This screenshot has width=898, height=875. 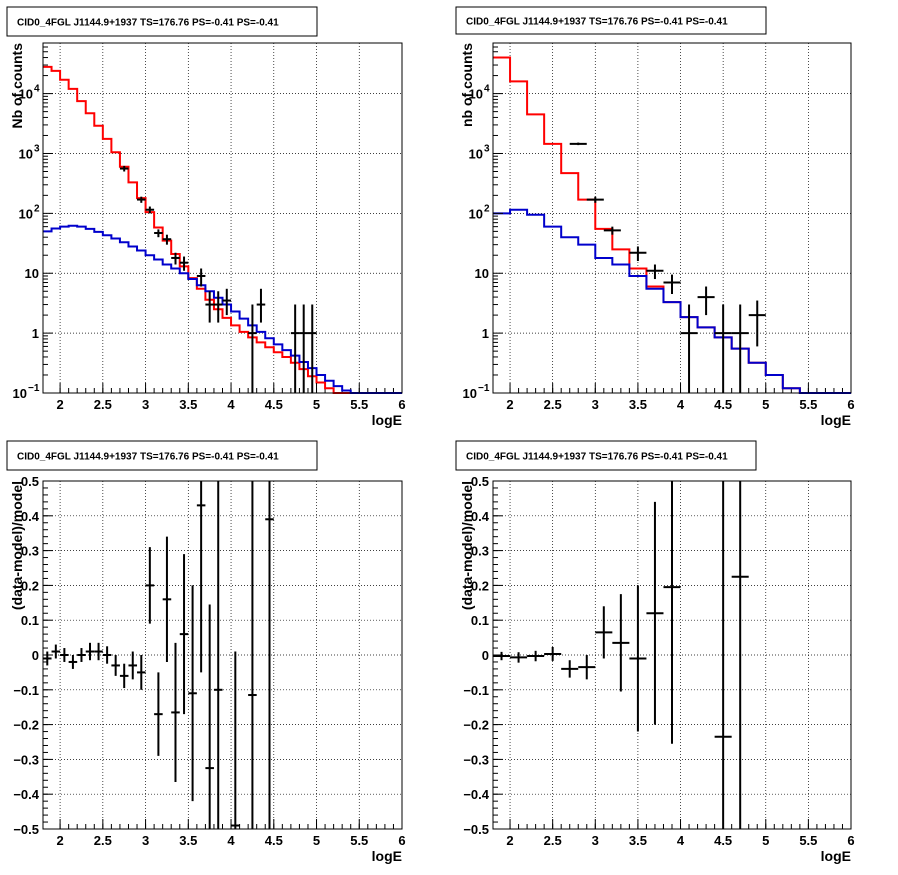 What do you see at coordinates (485, 655) in the screenshot?
I see `y-tick-label: 0` at bounding box center [485, 655].